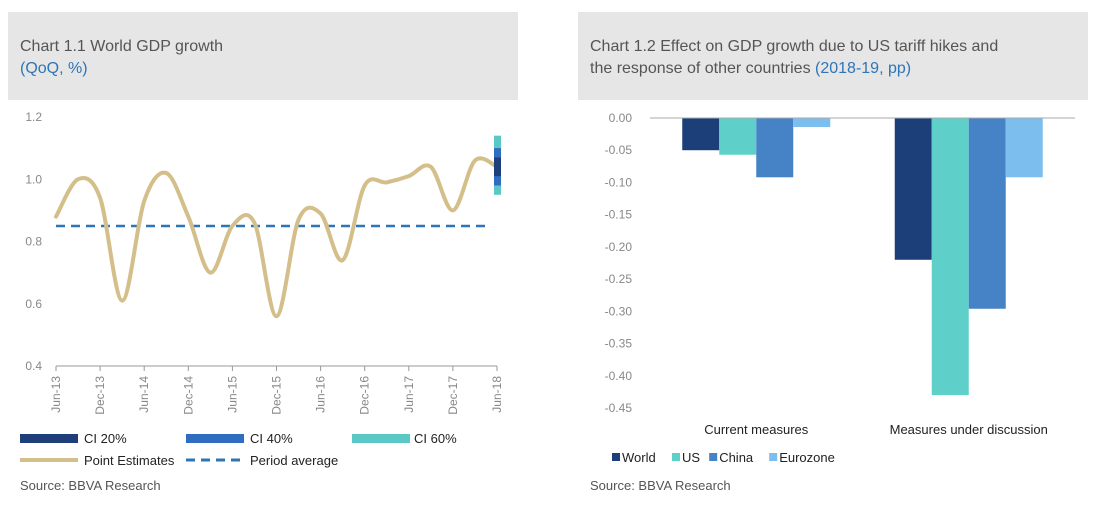 The width and height of the screenshot is (1098, 508). I want to click on bar-us-current, so click(738, 136).